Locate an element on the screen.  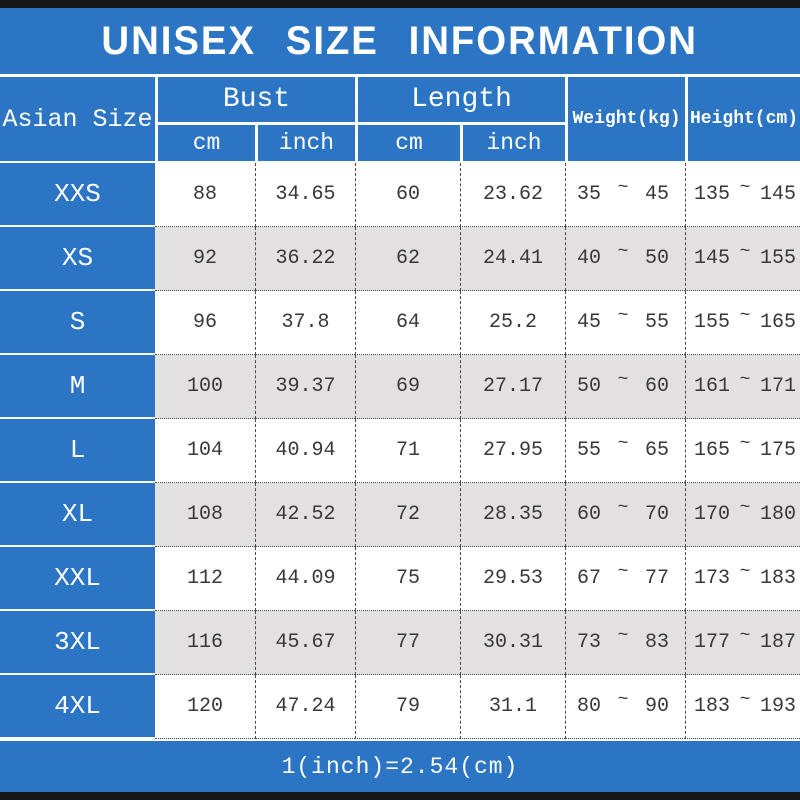
header-group-length: Length cm inch is located at coordinates (460, 119).